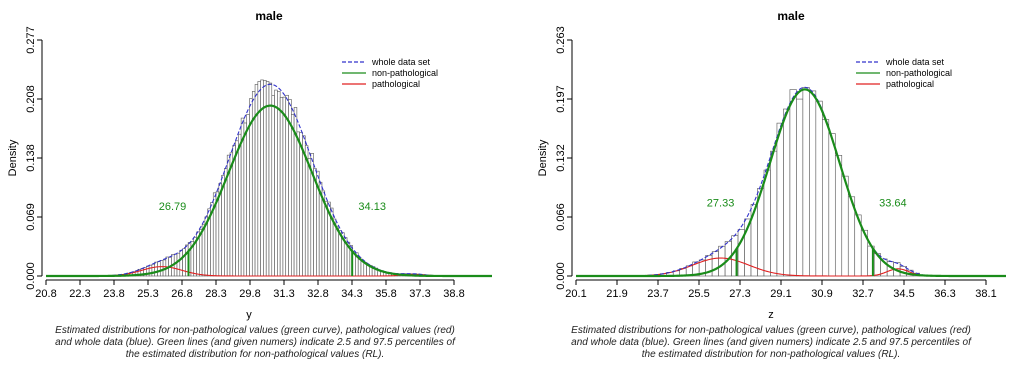 Image resolution: width=1011 pixels, height=365 pixels. What do you see at coordinates (561, 217) in the screenshot?
I see `y-tick-label: 0.066` at bounding box center [561, 217].